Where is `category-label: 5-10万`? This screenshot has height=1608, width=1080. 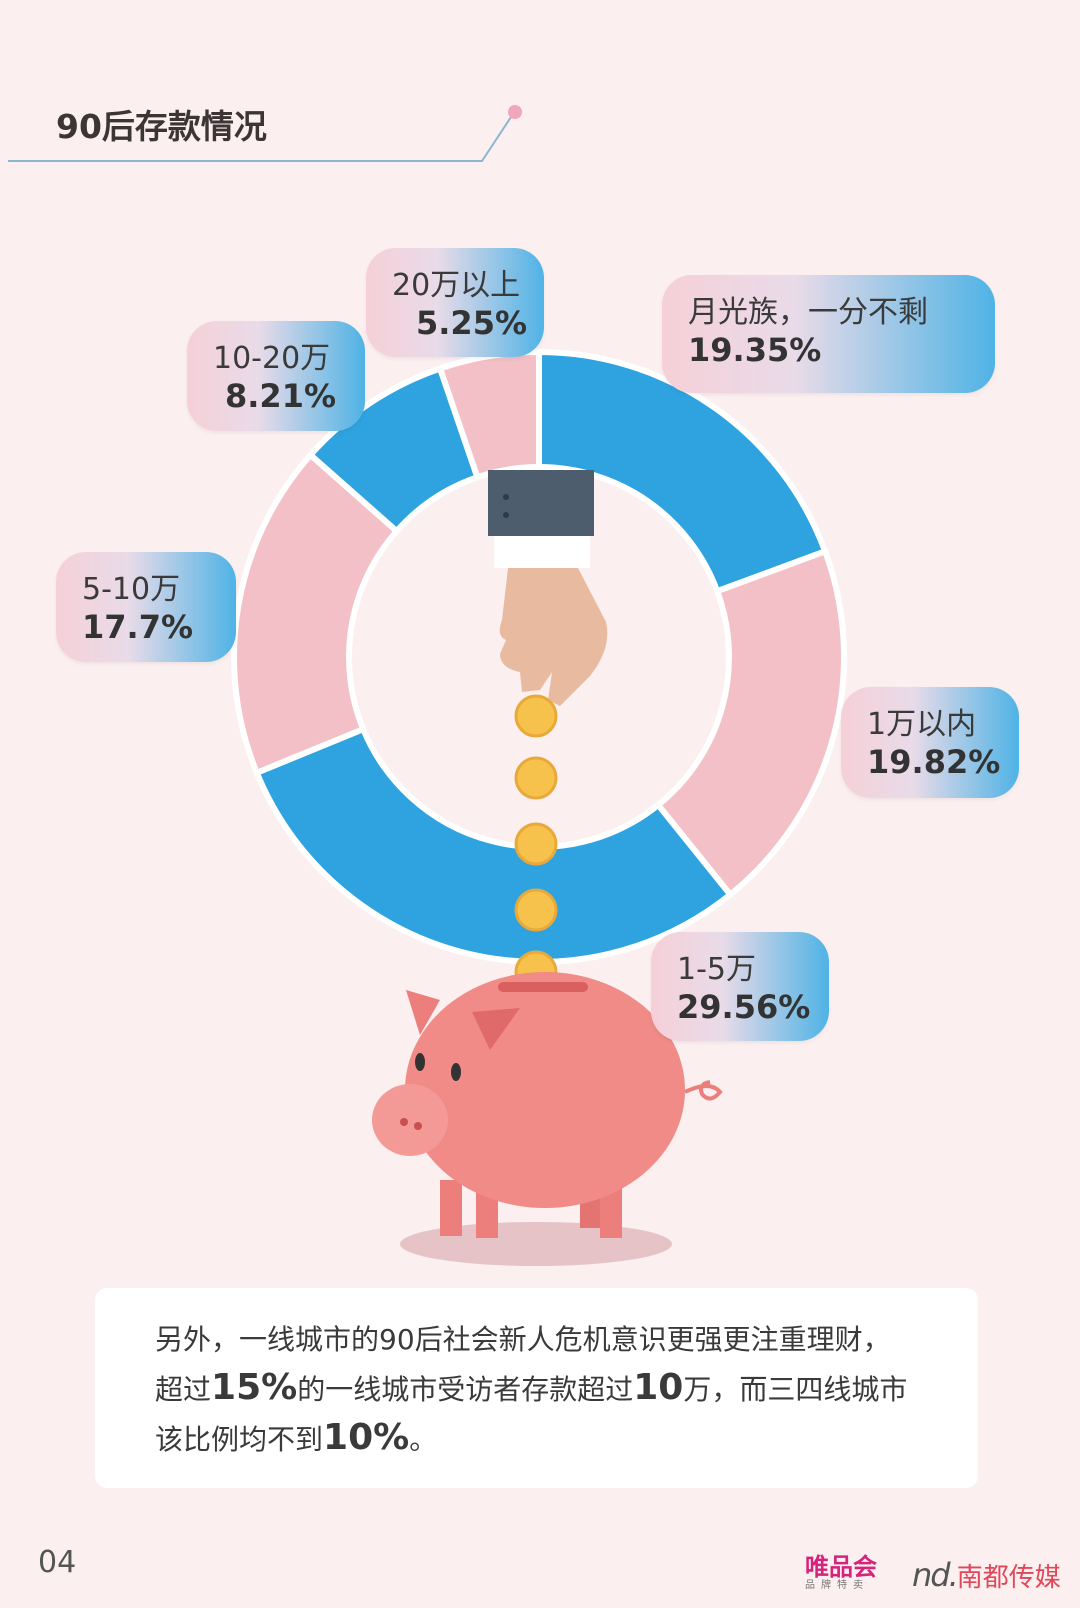 category-label: 5-10万 is located at coordinates (131, 589).